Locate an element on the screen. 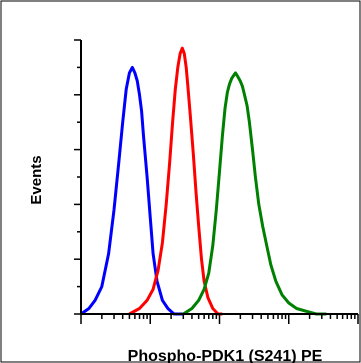  y-axis-label: Events is located at coordinates (36, 179).